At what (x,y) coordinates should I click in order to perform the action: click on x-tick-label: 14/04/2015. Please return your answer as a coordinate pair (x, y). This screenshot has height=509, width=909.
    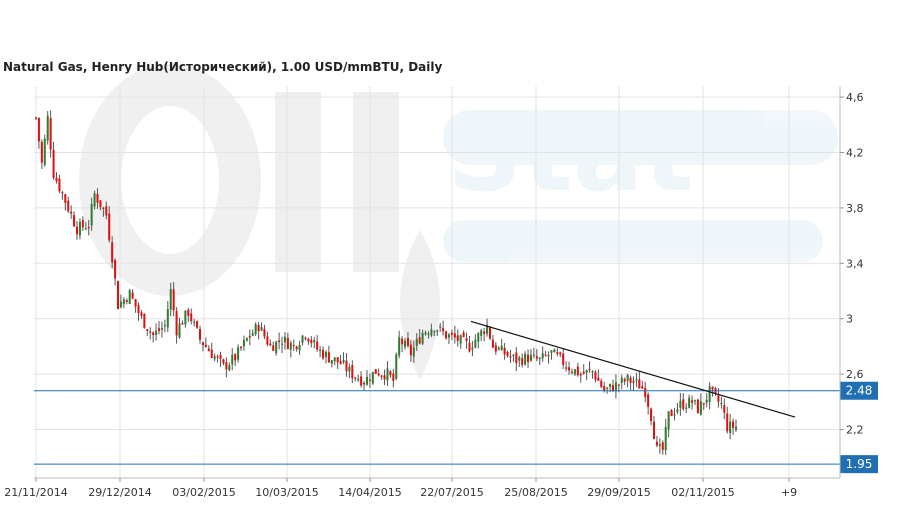
    Looking at the image, I should click on (369, 492).